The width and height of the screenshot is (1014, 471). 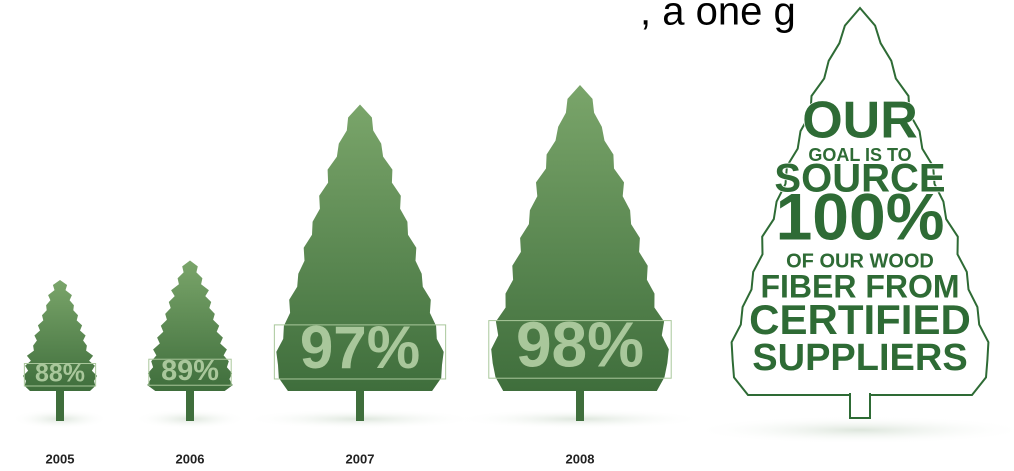 I want to click on goal-text: CERTIFIED, so click(x=860, y=319).